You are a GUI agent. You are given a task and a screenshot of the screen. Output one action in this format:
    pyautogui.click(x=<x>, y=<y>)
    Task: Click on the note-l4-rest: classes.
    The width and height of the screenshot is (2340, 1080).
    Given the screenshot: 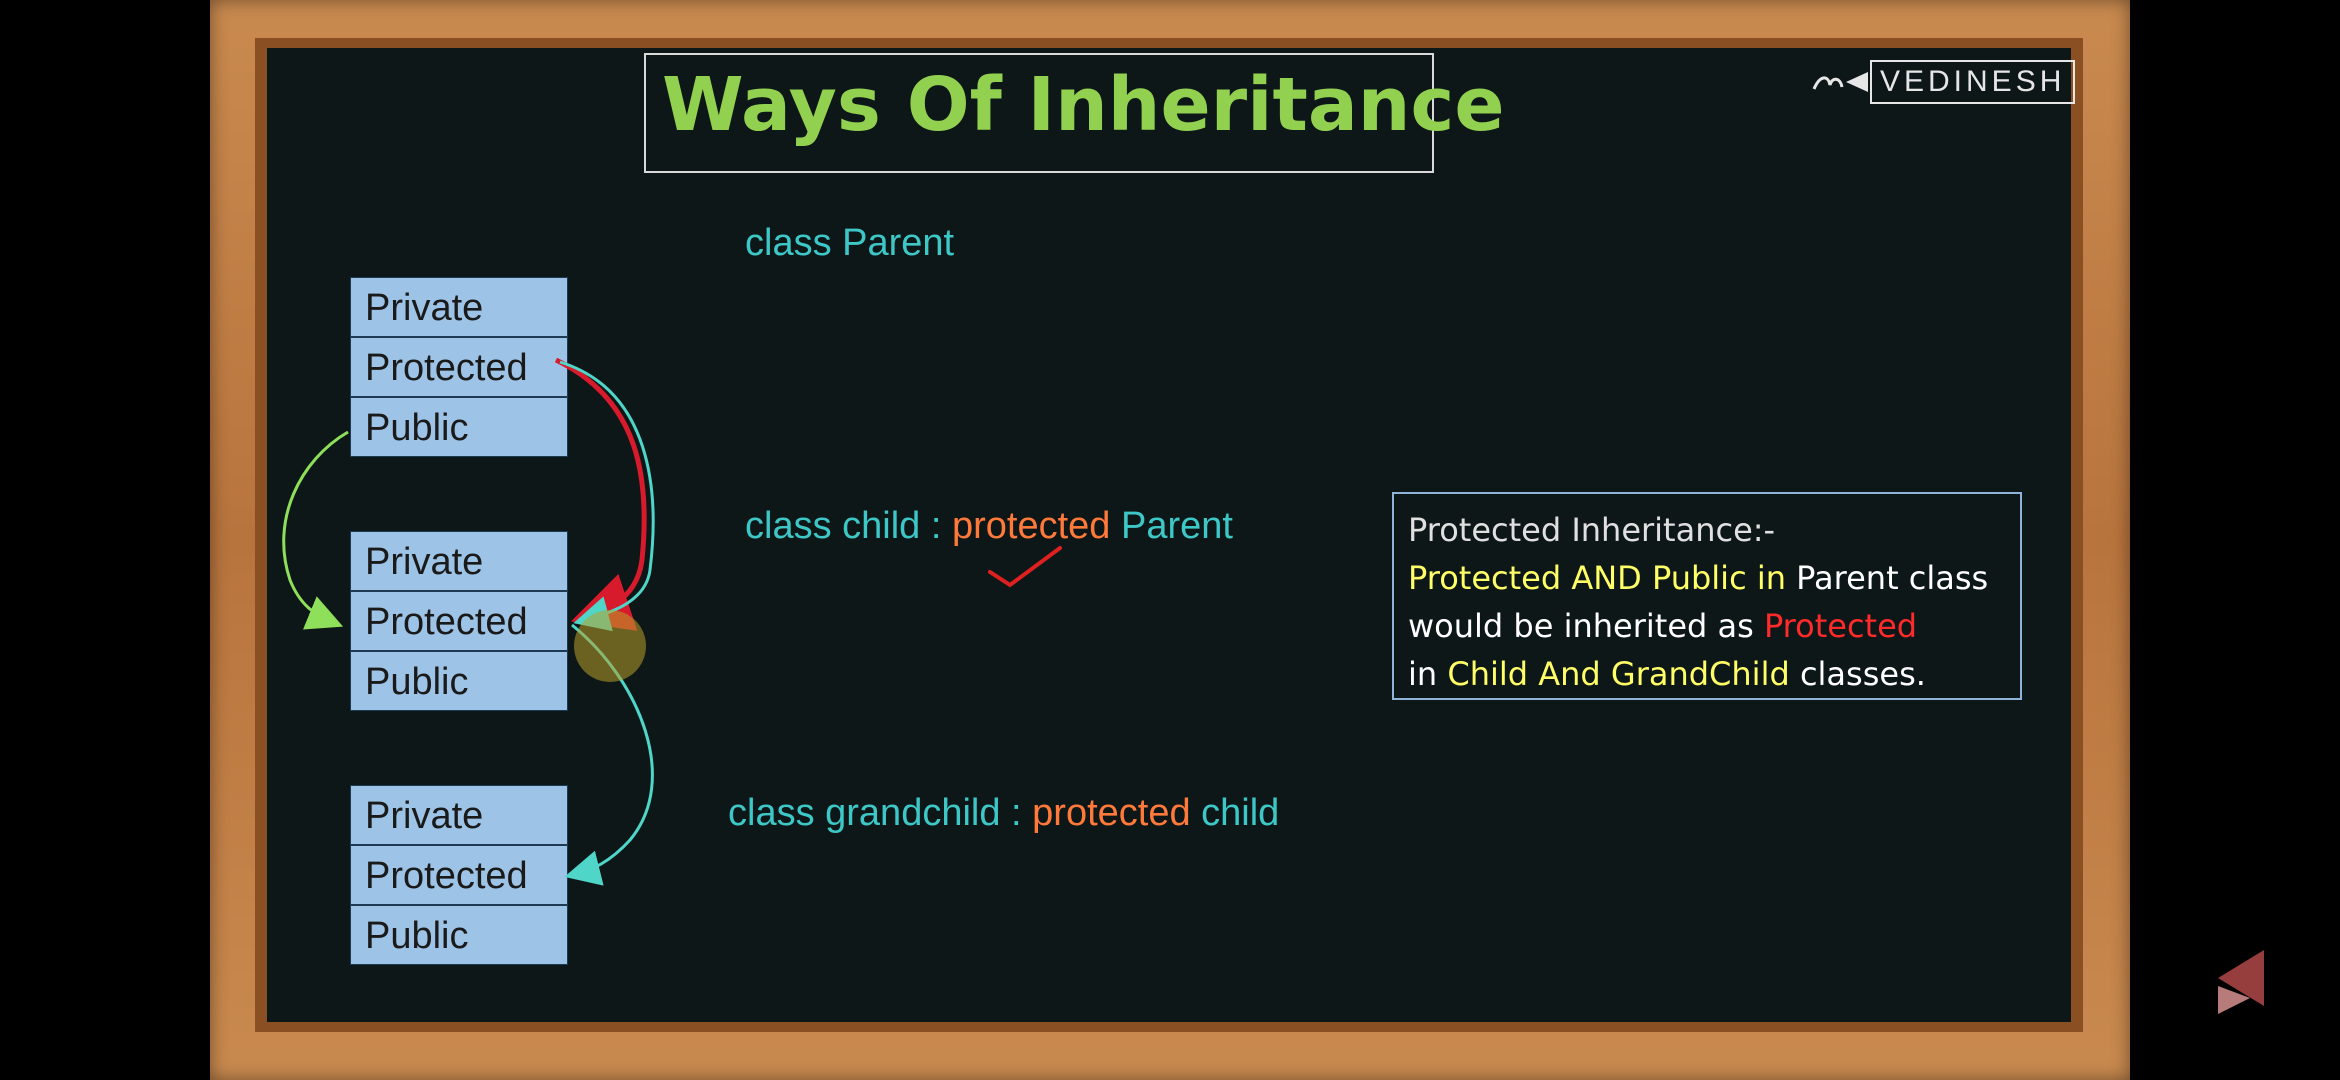 What is the action you would take?
    pyautogui.click(x=1857, y=674)
    